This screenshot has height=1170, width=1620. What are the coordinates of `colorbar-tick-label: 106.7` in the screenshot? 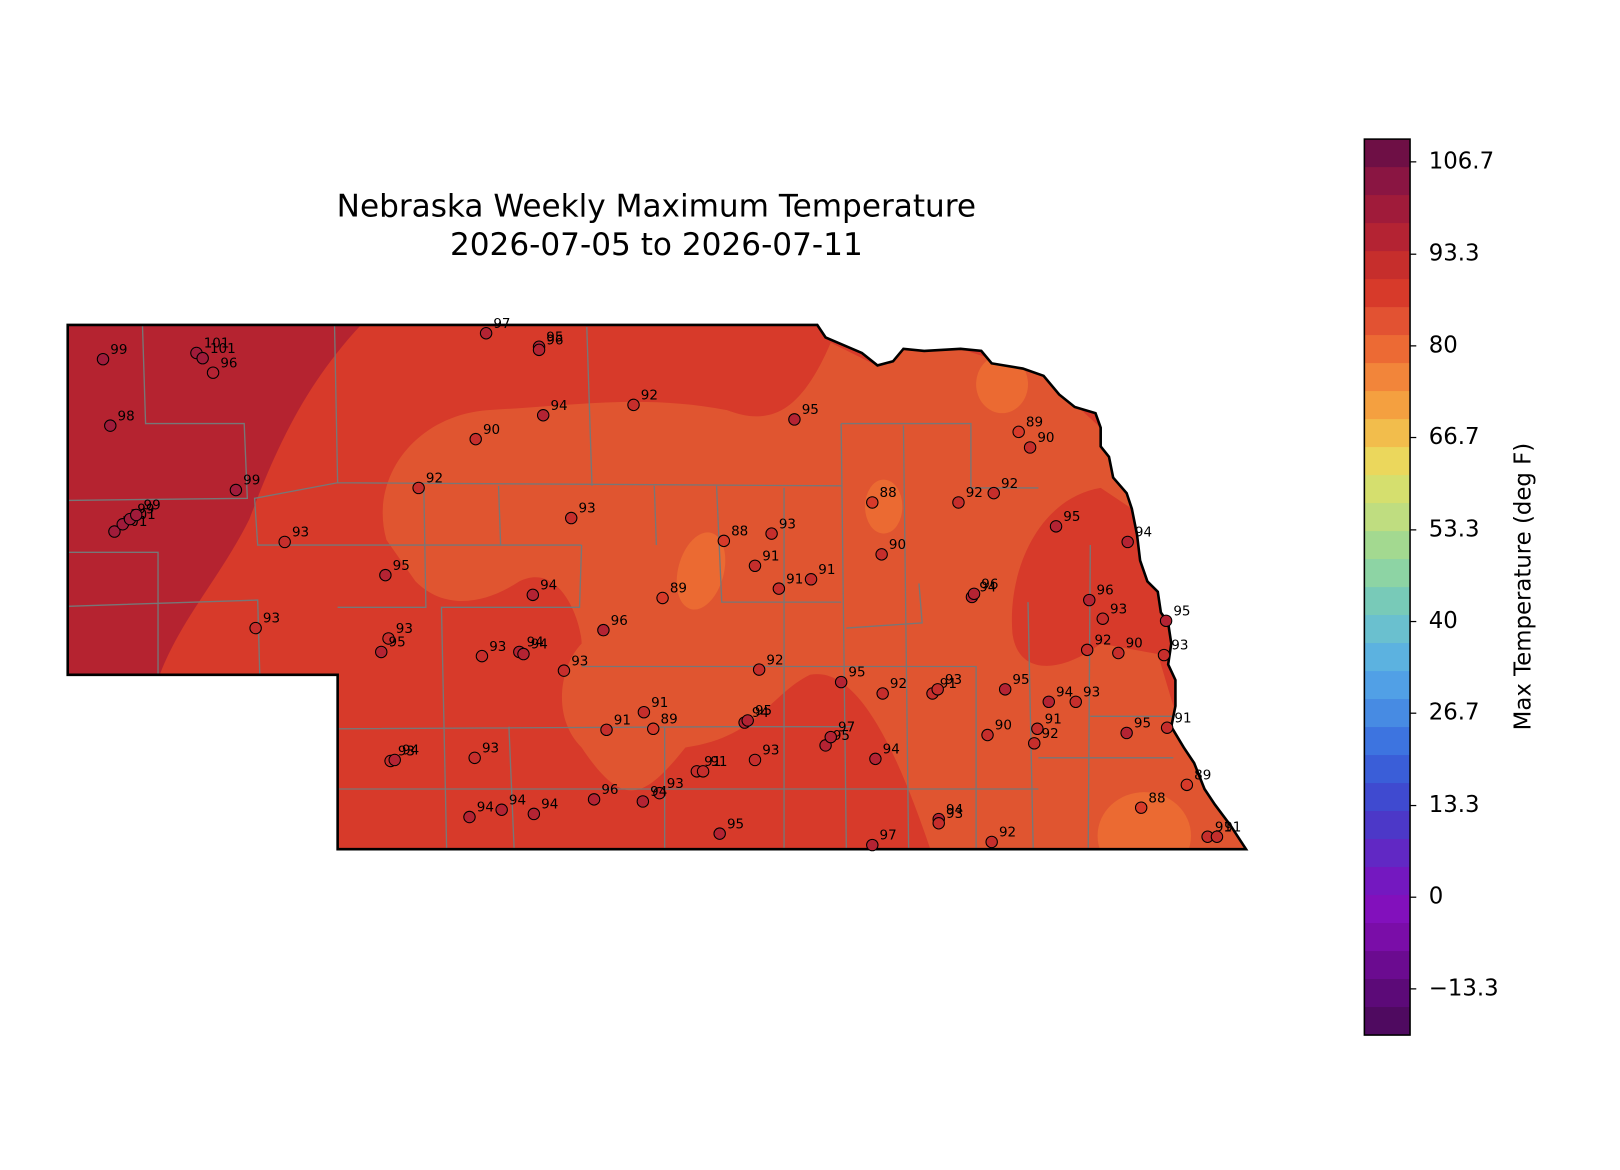 It's located at (1461, 161).